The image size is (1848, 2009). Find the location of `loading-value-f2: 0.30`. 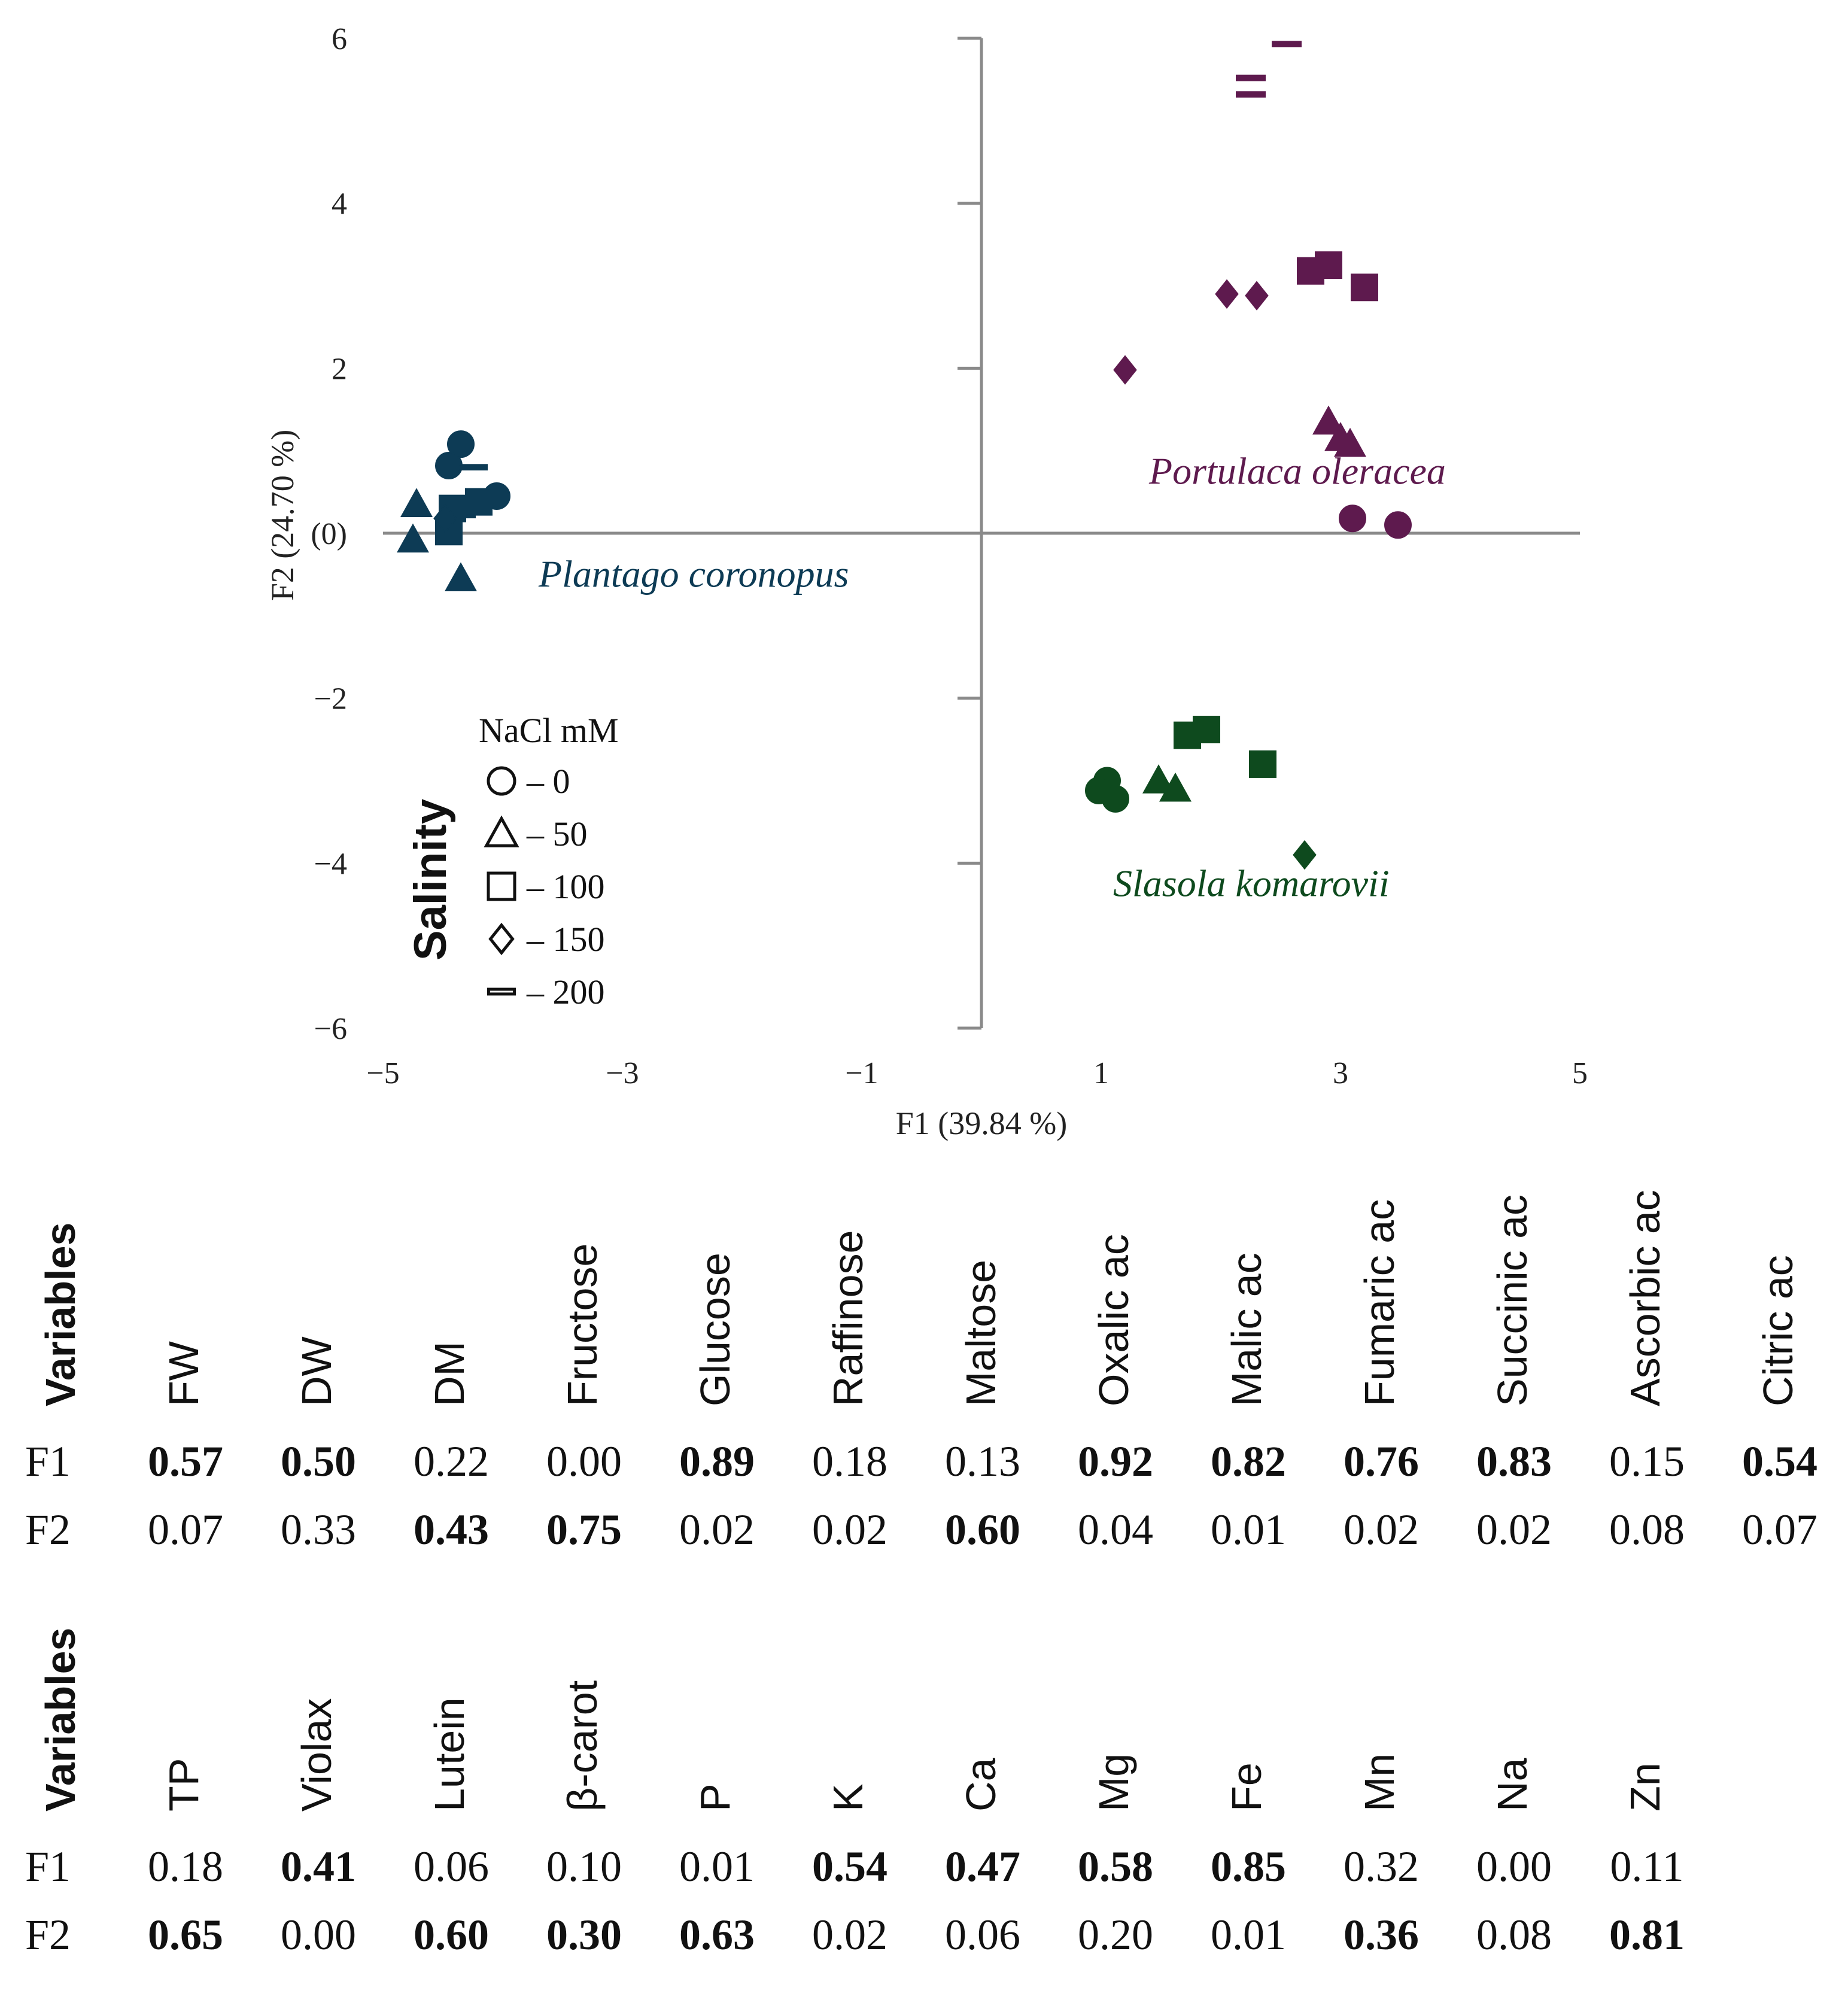

loading-value-f2: 0.30 is located at coordinates (584, 1935).